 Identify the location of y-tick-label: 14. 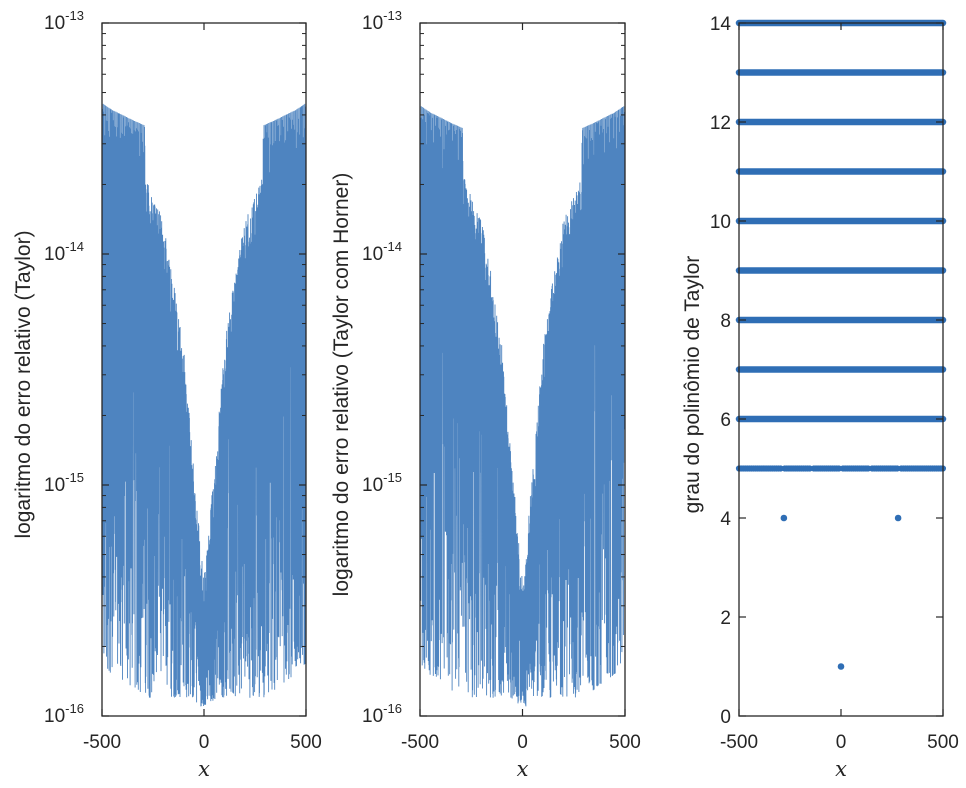
(721, 24).